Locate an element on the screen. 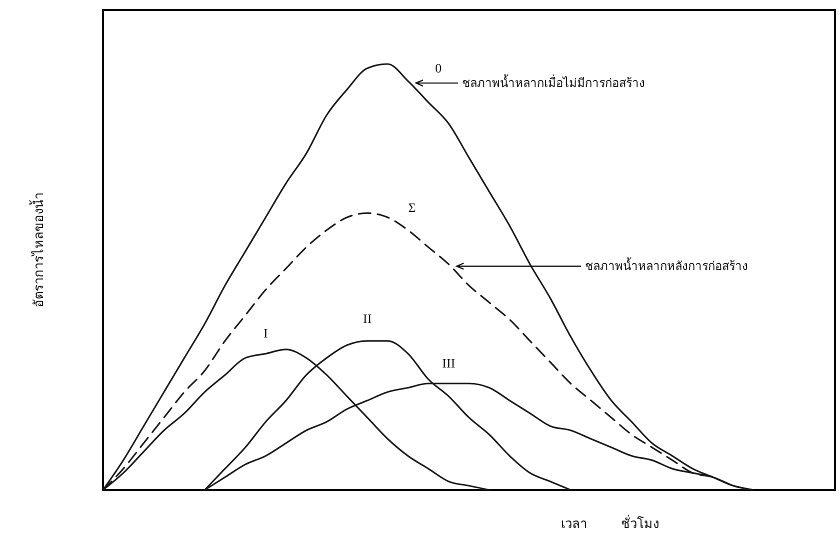 The width and height of the screenshot is (839, 539). series-label: III is located at coordinates (449, 363).